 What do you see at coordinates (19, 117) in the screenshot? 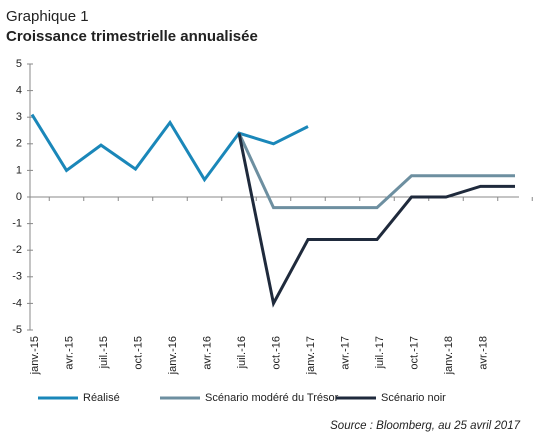
I see `y-tick-label: 3` at bounding box center [19, 117].